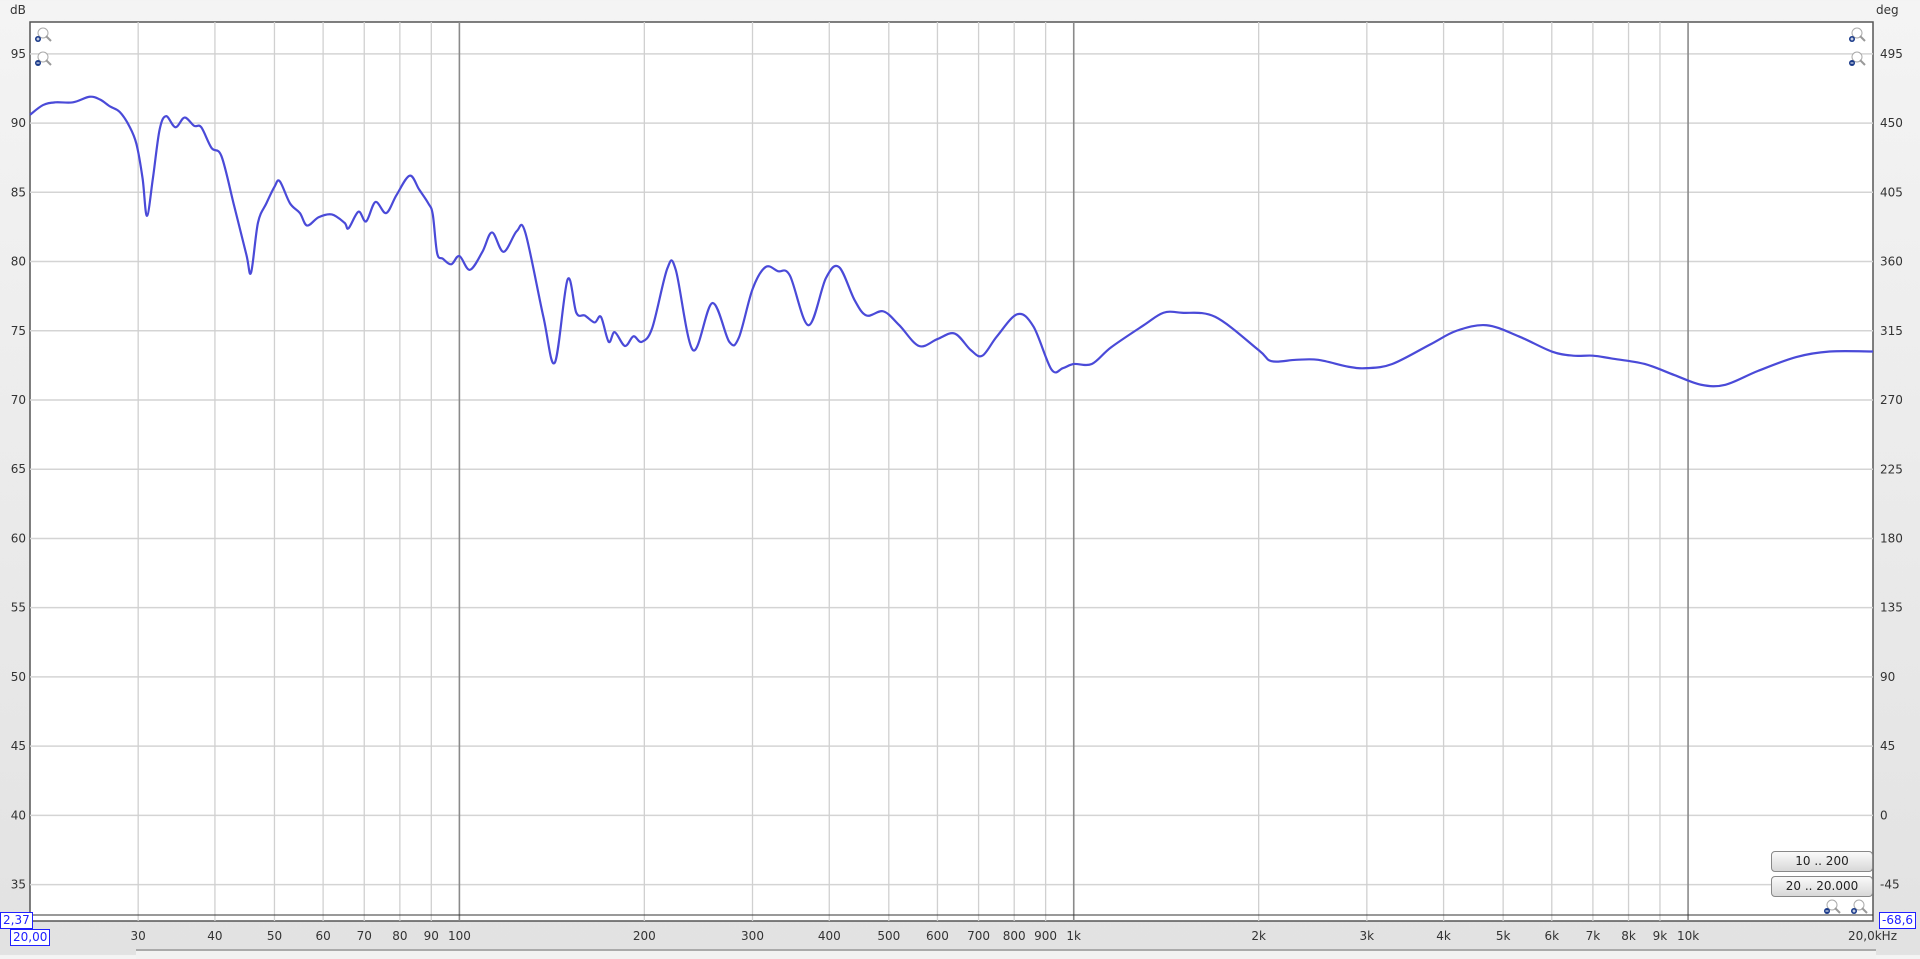 The height and width of the screenshot is (959, 1920). I want to click on x-tick-label: 8k, so click(1628, 936).